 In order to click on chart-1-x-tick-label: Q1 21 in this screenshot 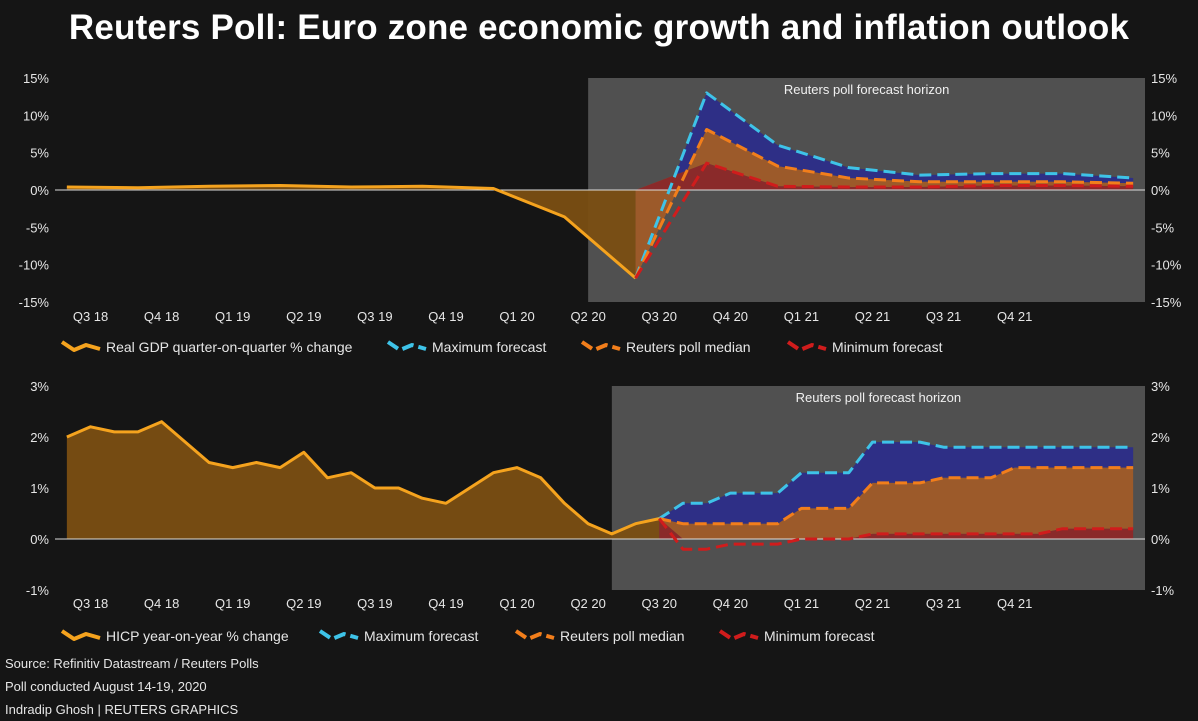, I will do `click(801, 603)`.